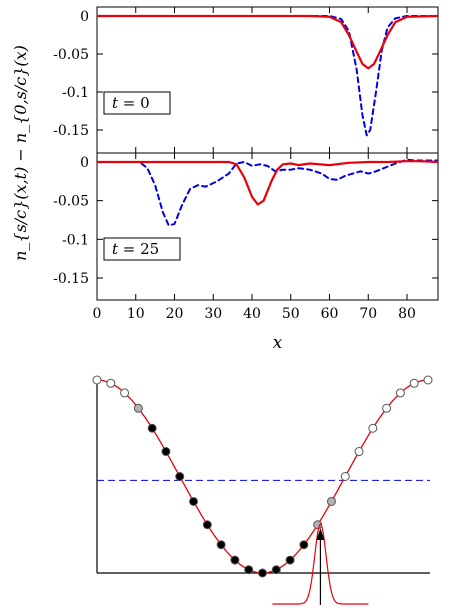  I want to click on x-tick-label: 20, so click(175, 314).